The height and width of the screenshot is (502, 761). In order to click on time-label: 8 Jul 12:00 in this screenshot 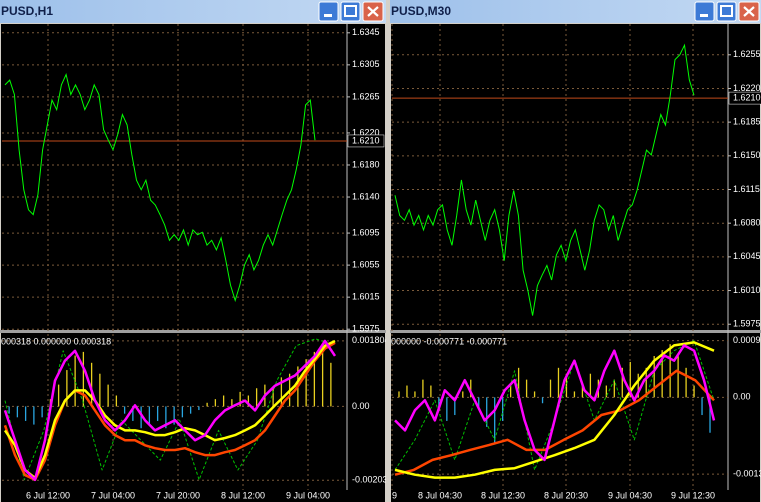, I will do `click(243, 495)`.